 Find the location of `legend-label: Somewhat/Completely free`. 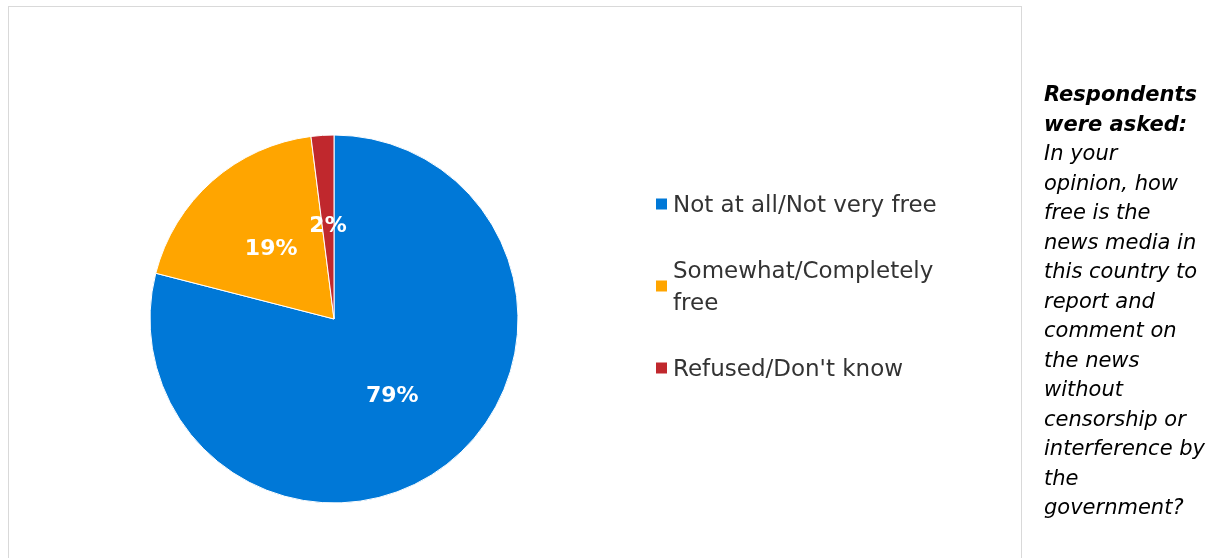

legend-label: Somewhat/Completely free is located at coordinates (807, 286).